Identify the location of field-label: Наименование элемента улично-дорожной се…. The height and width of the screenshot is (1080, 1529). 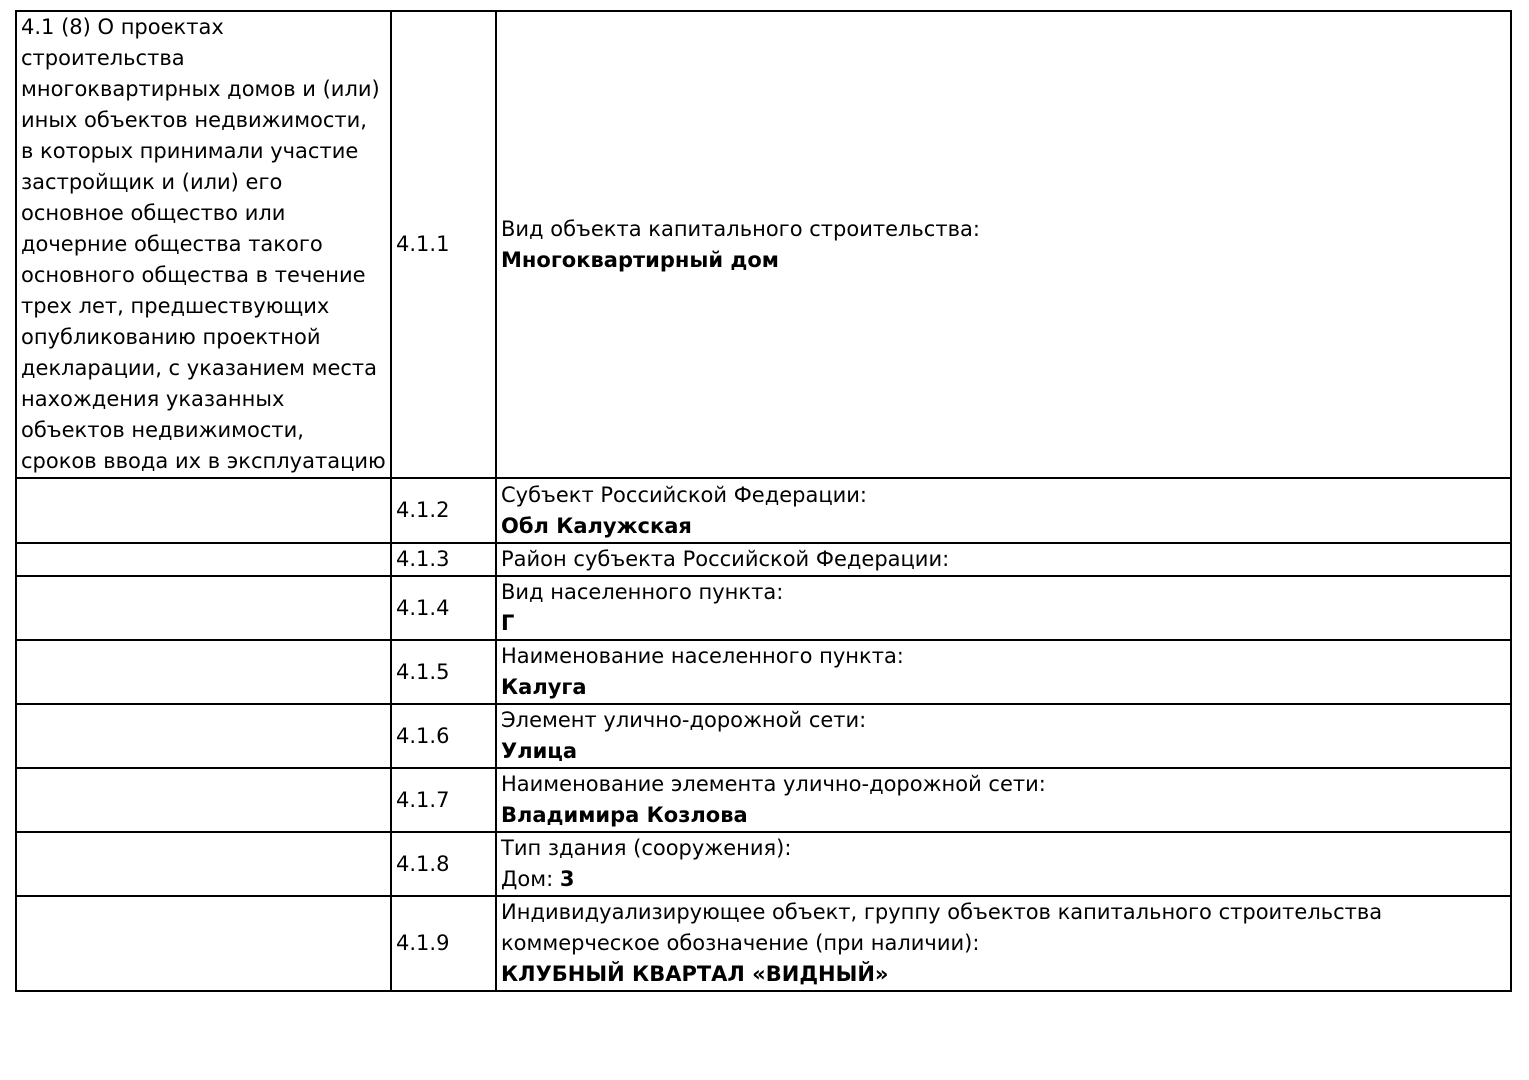
(773, 784).